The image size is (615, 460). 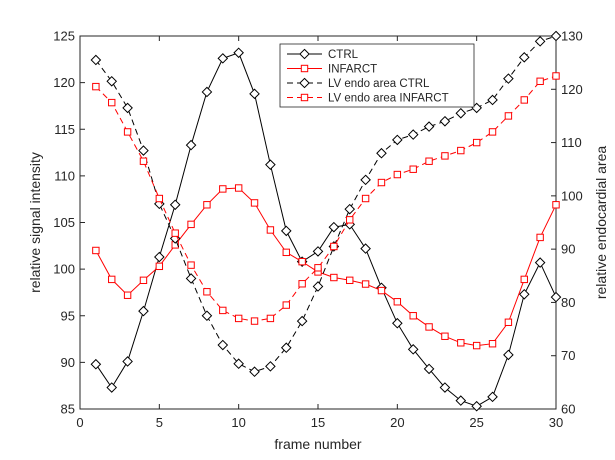 What do you see at coordinates (64, 129) in the screenshot?
I see `left-y-tick-label: 115` at bounding box center [64, 129].